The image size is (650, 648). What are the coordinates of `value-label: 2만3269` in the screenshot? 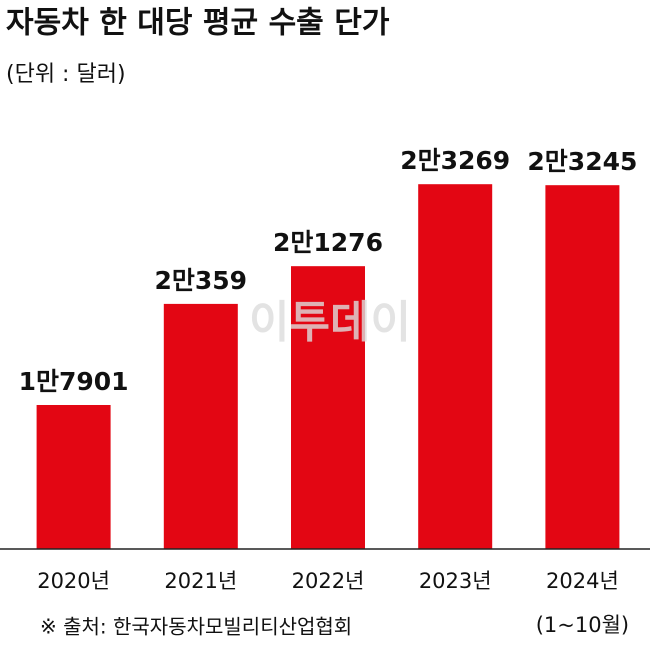 It's located at (455, 160).